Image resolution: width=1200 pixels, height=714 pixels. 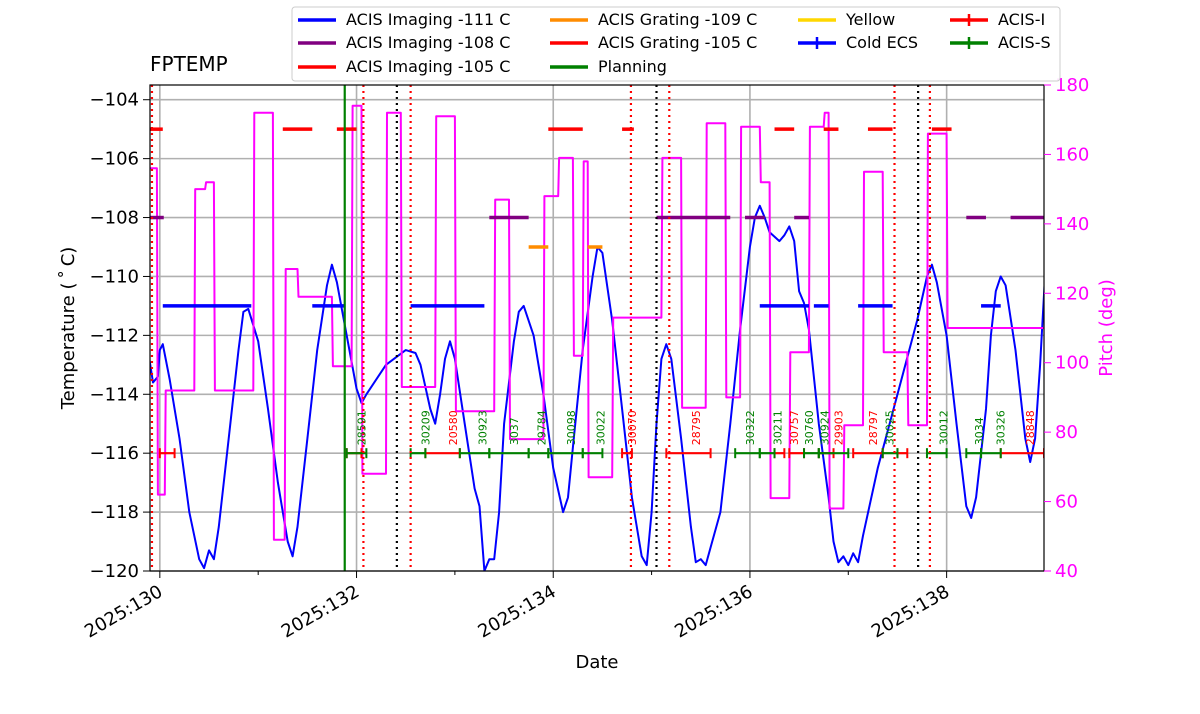 What do you see at coordinates (600, 427) in the screenshot?
I see `obsid-label: 30022` at bounding box center [600, 427].